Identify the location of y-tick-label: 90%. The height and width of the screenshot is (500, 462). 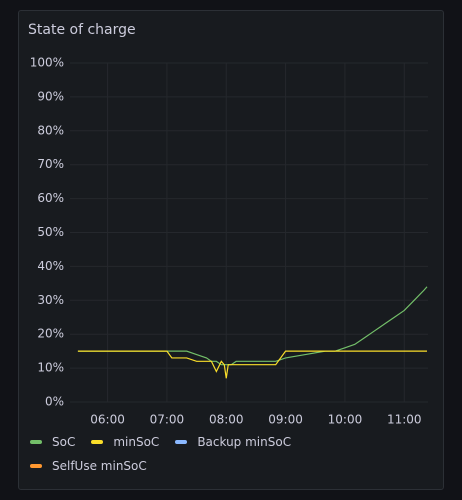
(50, 96).